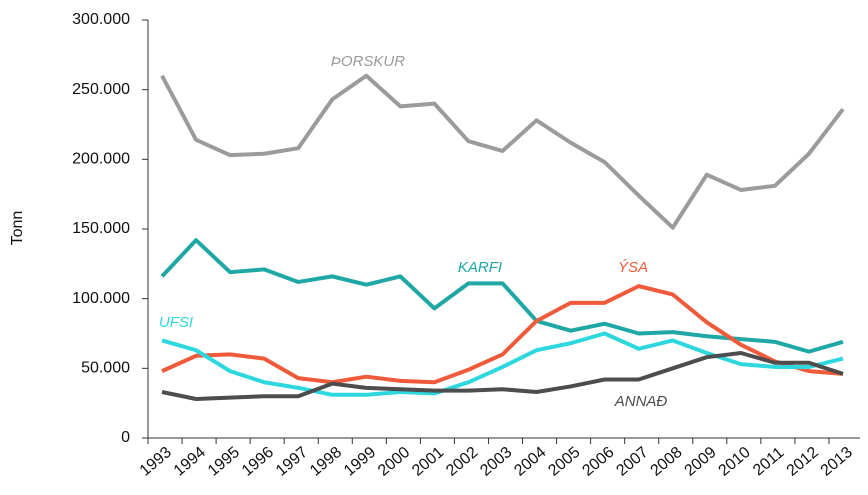 The height and width of the screenshot is (495, 868). What do you see at coordinates (190, 462) in the screenshot?
I see `x-tick-label: 1994` at bounding box center [190, 462].